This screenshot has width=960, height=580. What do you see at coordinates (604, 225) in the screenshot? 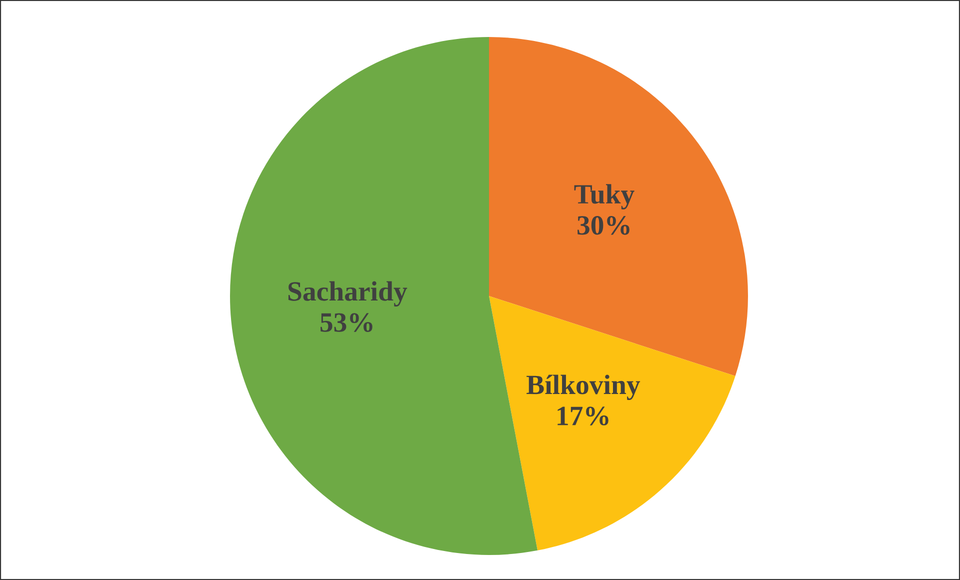
I see `data-label: 30%` at bounding box center [604, 225].